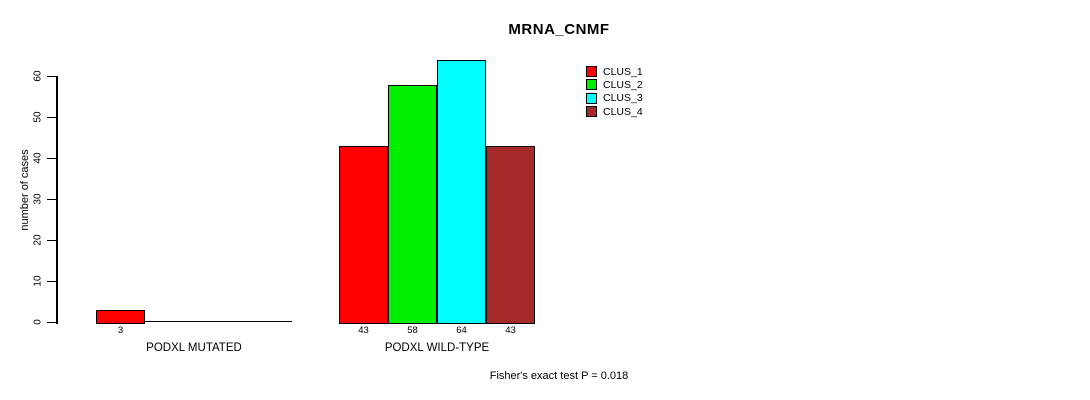 The image size is (1090, 400). What do you see at coordinates (25, 190) in the screenshot?
I see `y-axis-label: number of cases` at bounding box center [25, 190].